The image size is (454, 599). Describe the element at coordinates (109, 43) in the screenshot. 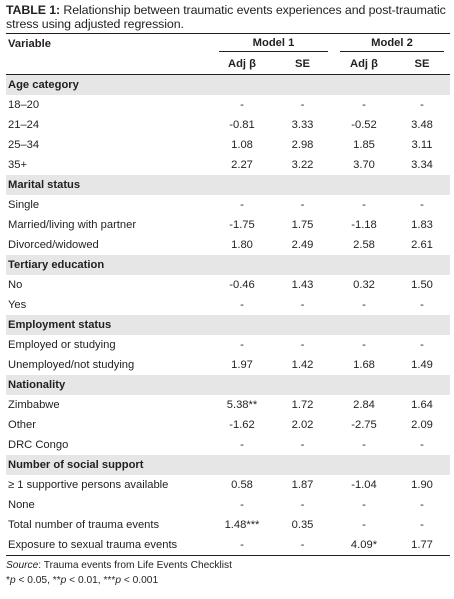

I see `variable-header: Variable` at that location.